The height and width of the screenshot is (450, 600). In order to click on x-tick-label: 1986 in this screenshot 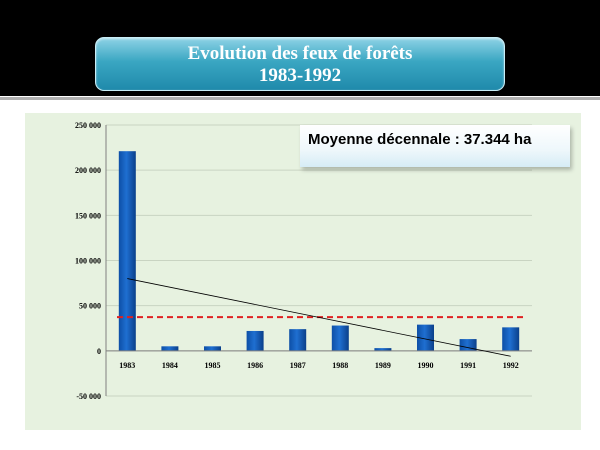, I will do `click(255, 365)`.